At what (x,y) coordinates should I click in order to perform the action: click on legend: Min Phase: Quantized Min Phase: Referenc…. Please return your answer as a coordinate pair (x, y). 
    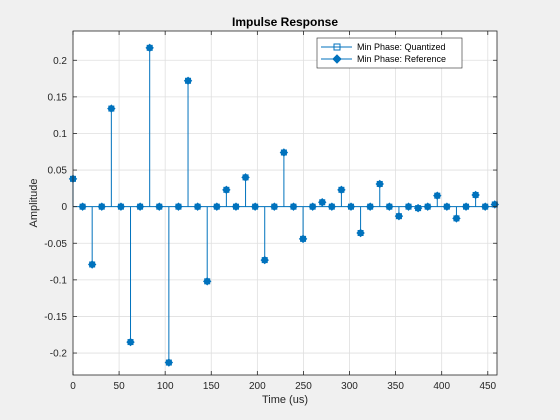
    Looking at the image, I should click on (389, 53).